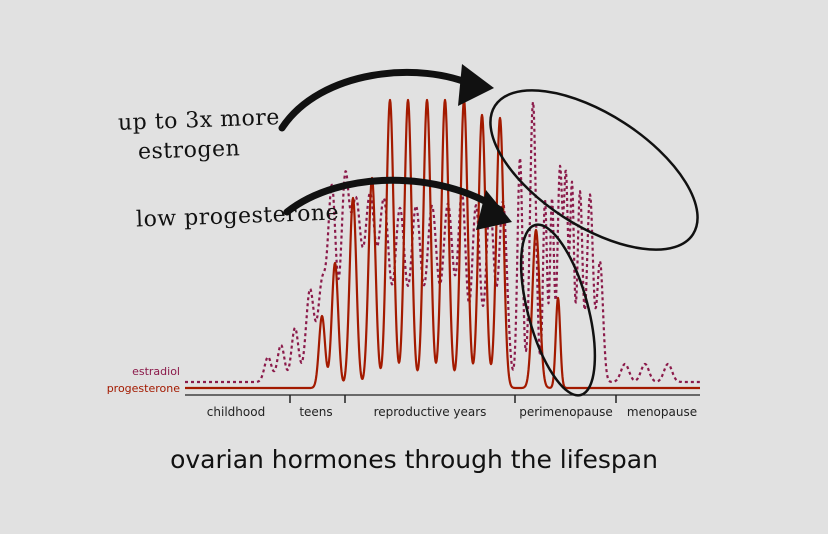 Image resolution: width=828 pixels, height=534 pixels. What do you see at coordinates (558, 310) in the screenshot?
I see `progesterone-highlight-ellipse` at bounding box center [558, 310].